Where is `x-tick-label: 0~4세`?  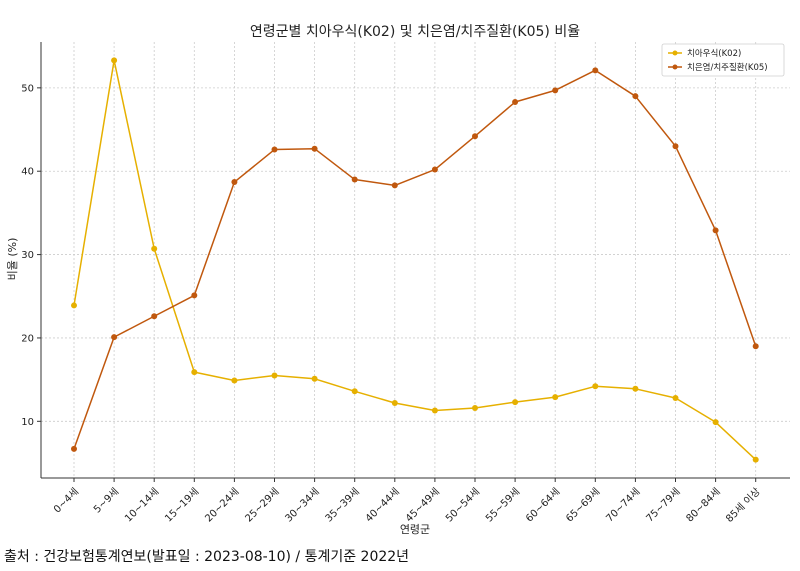 x-tick-label: 0~4세 is located at coordinates (66, 501).